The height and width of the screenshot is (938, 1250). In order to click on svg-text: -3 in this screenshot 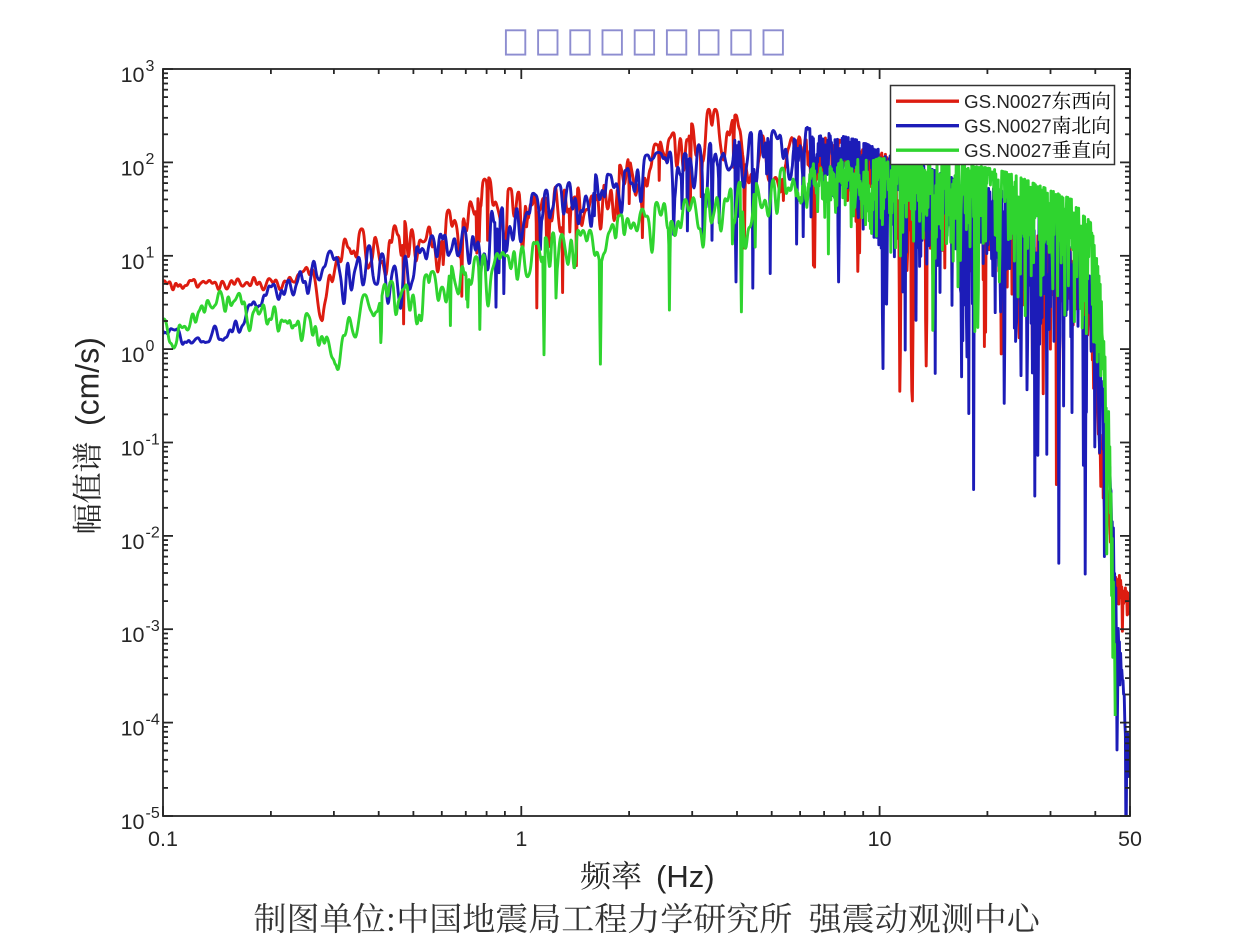, I will do `click(153, 626)`.